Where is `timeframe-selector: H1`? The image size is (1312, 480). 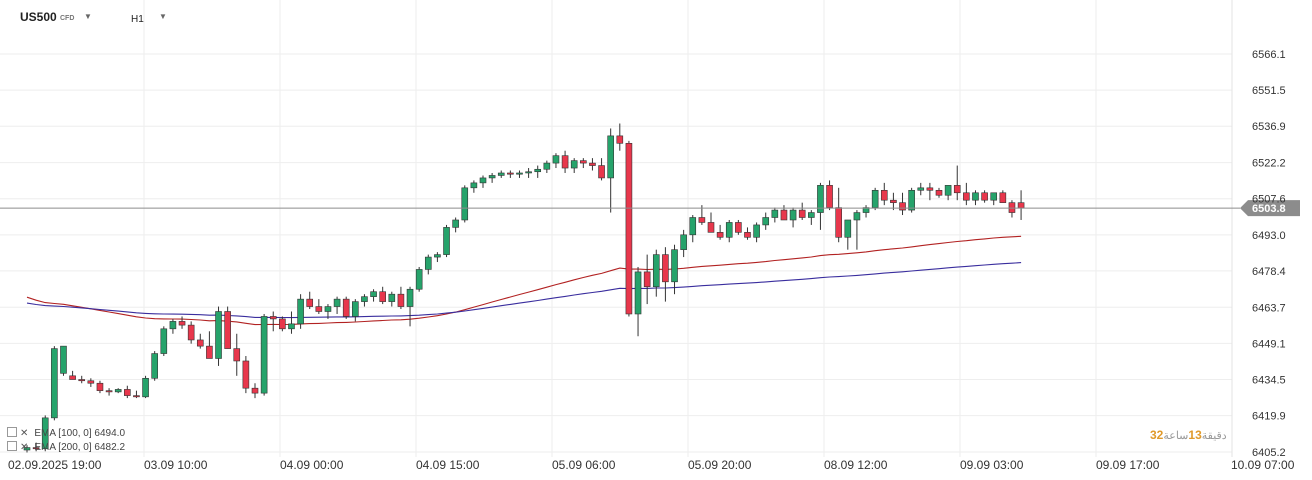
timeframe-selector: H1 is located at coordinates (137, 19).